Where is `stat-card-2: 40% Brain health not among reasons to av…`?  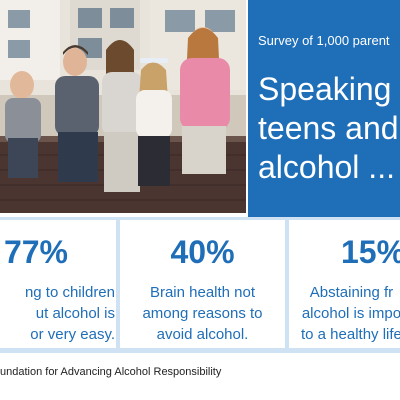 stat-card-2: 40% Brain health not among reasons to av… is located at coordinates (202, 284).